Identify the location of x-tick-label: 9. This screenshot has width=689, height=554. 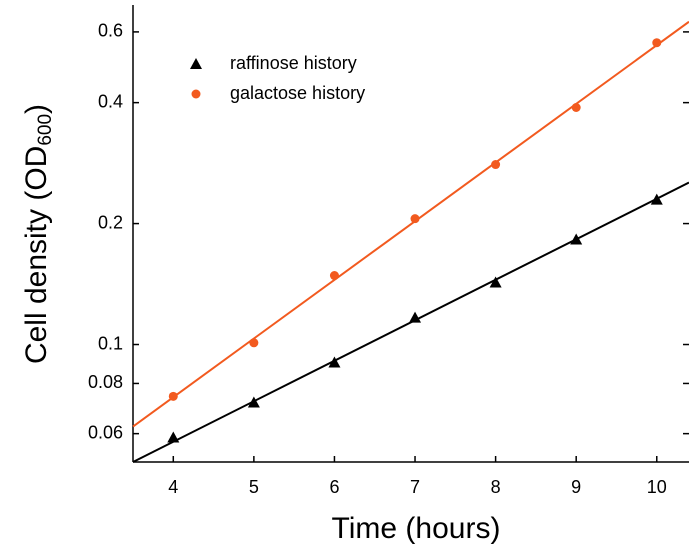
(576, 487).